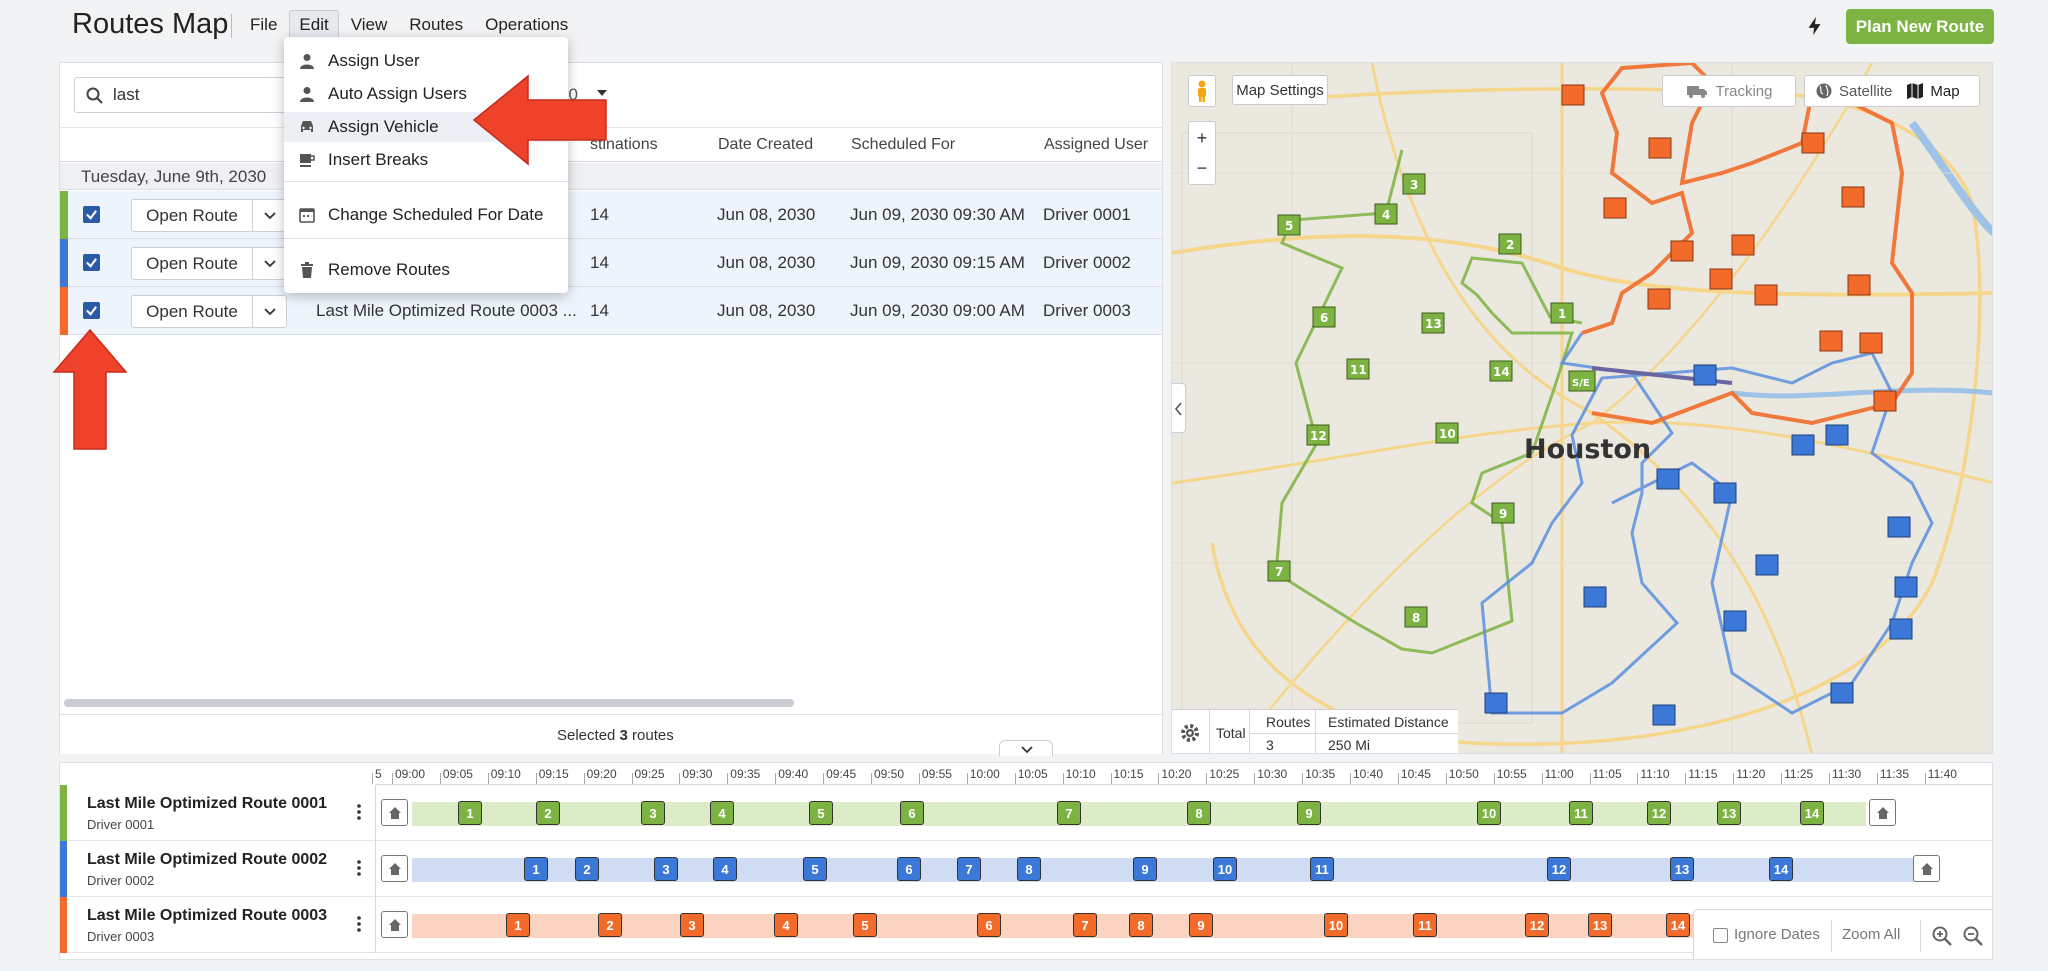 Image resolution: width=2048 pixels, height=971 pixels. What do you see at coordinates (1280, 90) in the screenshot?
I see `map-settings-button: Map Settings` at bounding box center [1280, 90].